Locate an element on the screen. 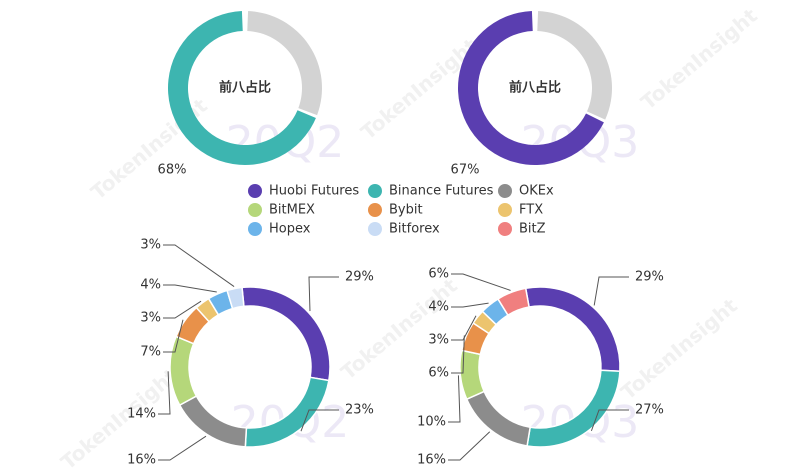 This screenshot has height=475, width=800. legend-label: BitMEX is located at coordinates (292, 210).